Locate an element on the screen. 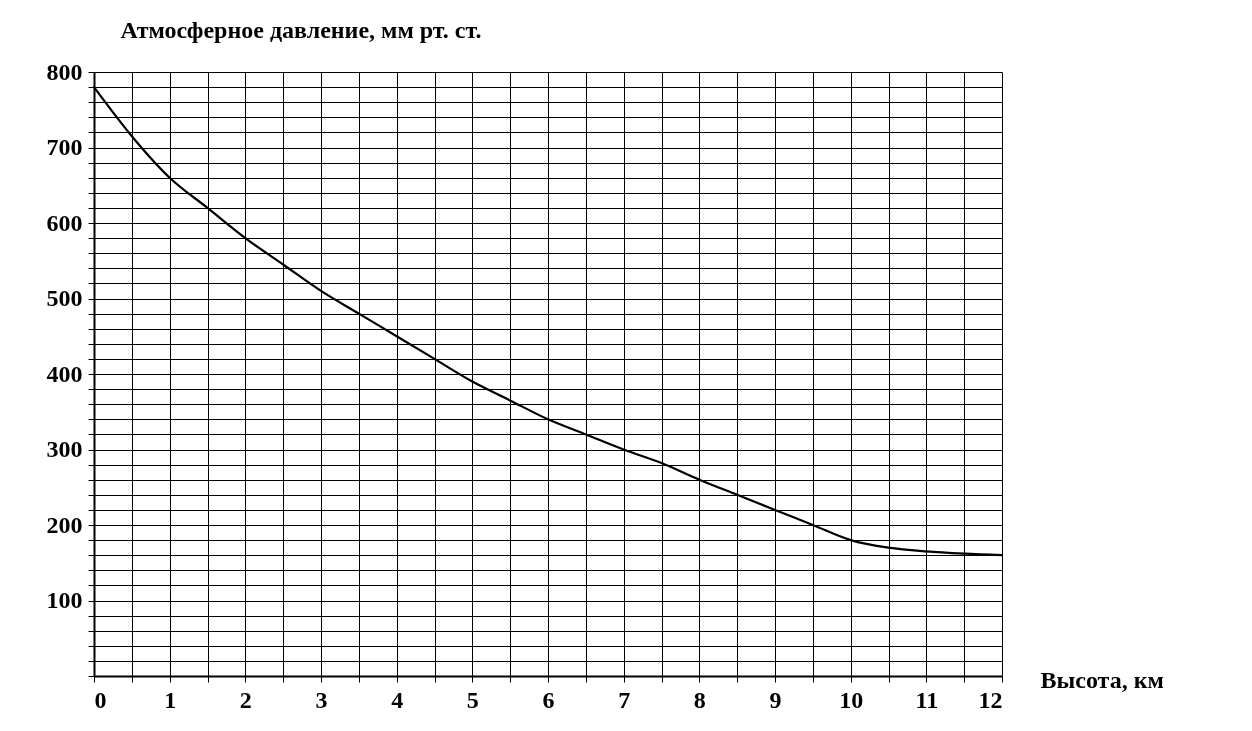 The width and height of the screenshot is (1252, 731). y-tick-label: 200 is located at coordinates (64, 524).